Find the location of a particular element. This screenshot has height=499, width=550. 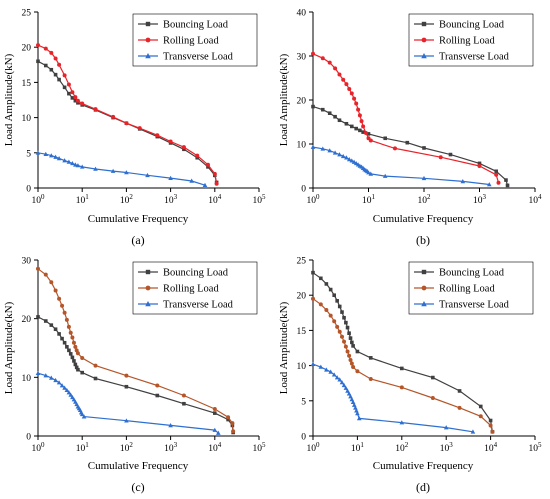

x-tick-label: 10⁰ is located at coordinates (39, 199).